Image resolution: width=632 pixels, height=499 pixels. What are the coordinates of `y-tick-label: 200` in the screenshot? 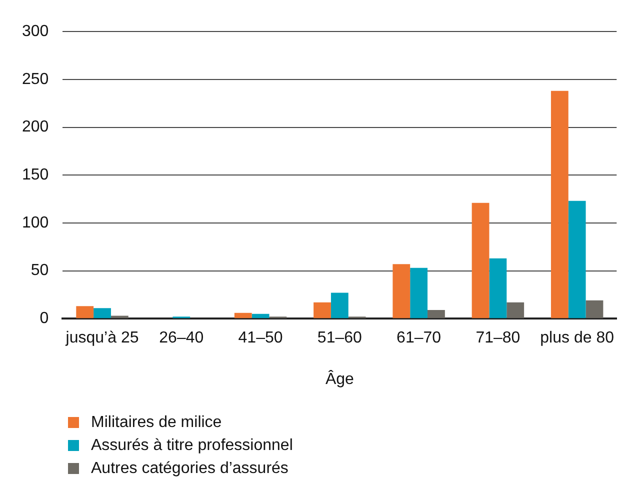 It's located at (35, 127).